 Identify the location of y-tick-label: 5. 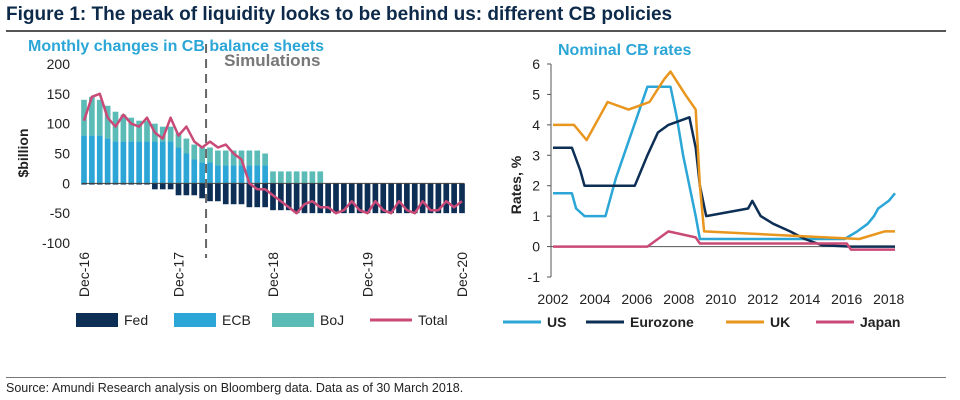
(536, 94).